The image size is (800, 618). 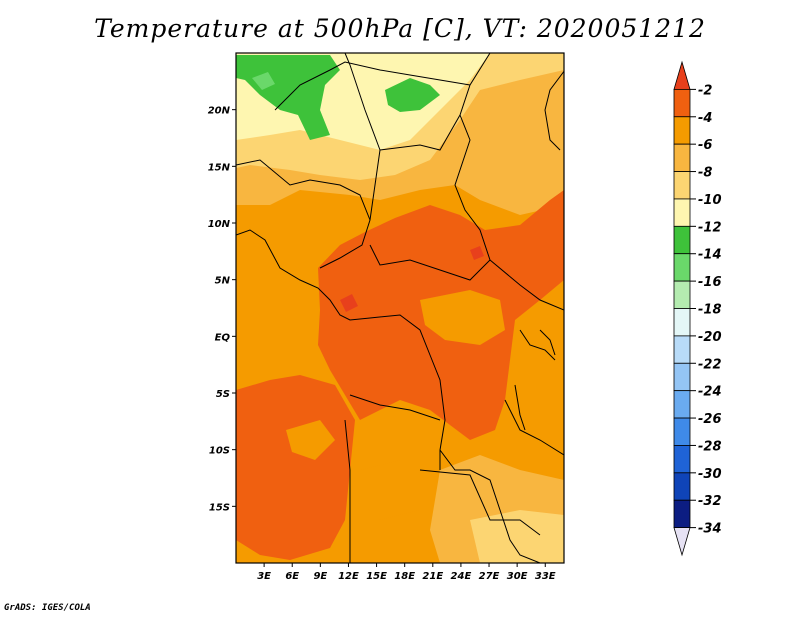 What do you see at coordinates (222, 309) in the screenshot?
I see `latitude-axis: 20N 15N 10N 5N EQ 5S 10S 15S` at bounding box center [222, 309].